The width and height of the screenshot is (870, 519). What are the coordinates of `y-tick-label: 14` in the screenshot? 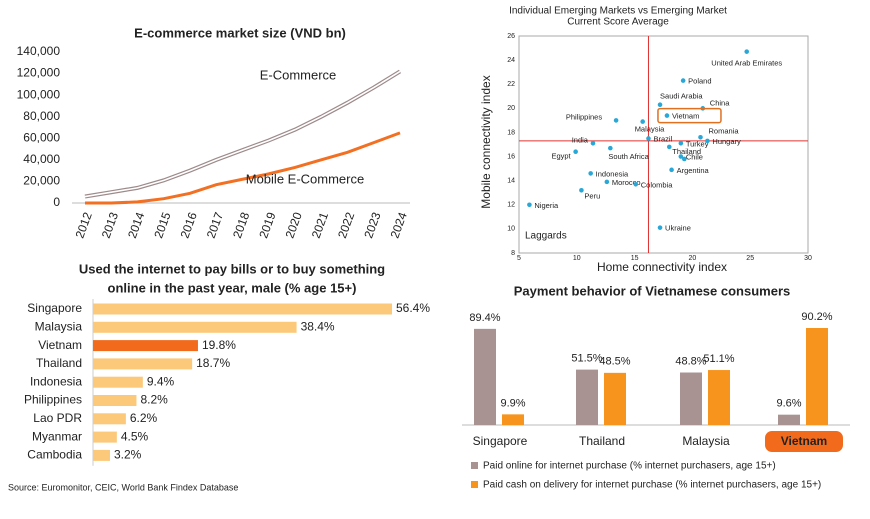 It's located at (511, 181).